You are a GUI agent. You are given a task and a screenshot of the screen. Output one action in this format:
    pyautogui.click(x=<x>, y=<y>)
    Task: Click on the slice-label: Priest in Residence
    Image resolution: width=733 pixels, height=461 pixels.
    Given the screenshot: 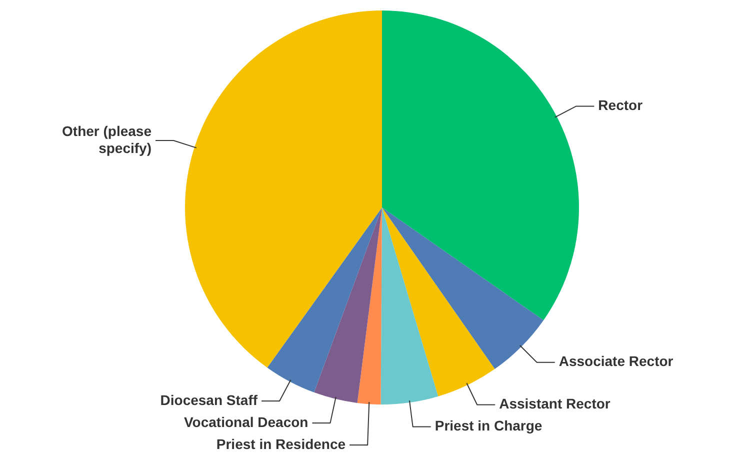 What is the action you would take?
    pyautogui.click(x=281, y=444)
    